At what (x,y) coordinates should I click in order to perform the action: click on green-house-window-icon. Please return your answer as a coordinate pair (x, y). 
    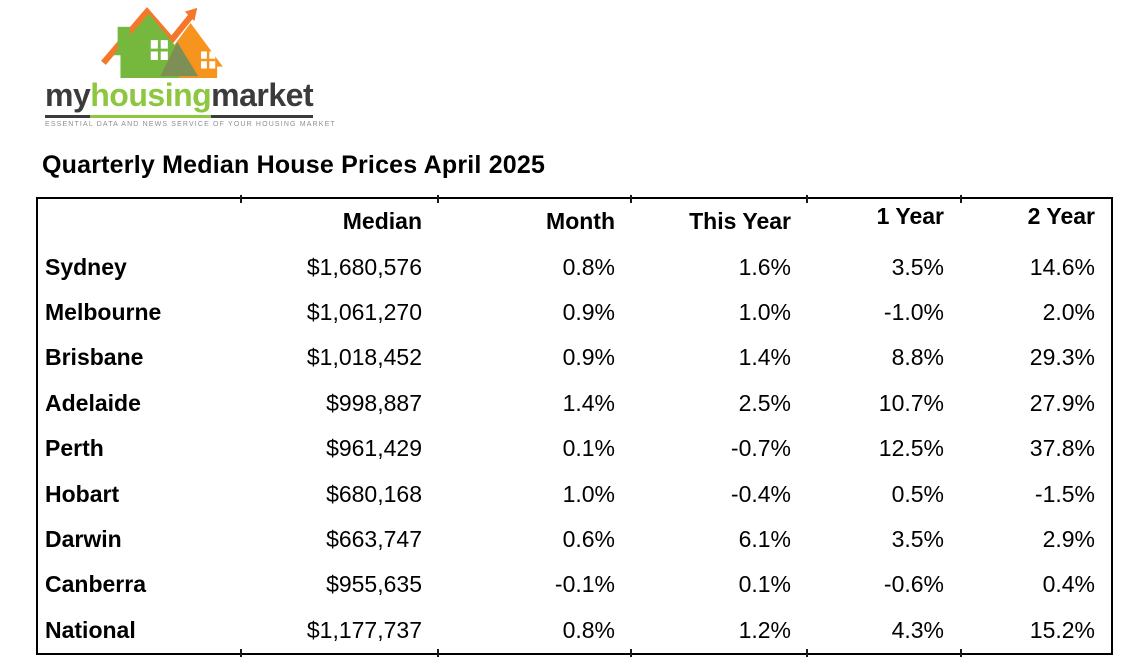
    Looking at the image, I should click on (159, 50).